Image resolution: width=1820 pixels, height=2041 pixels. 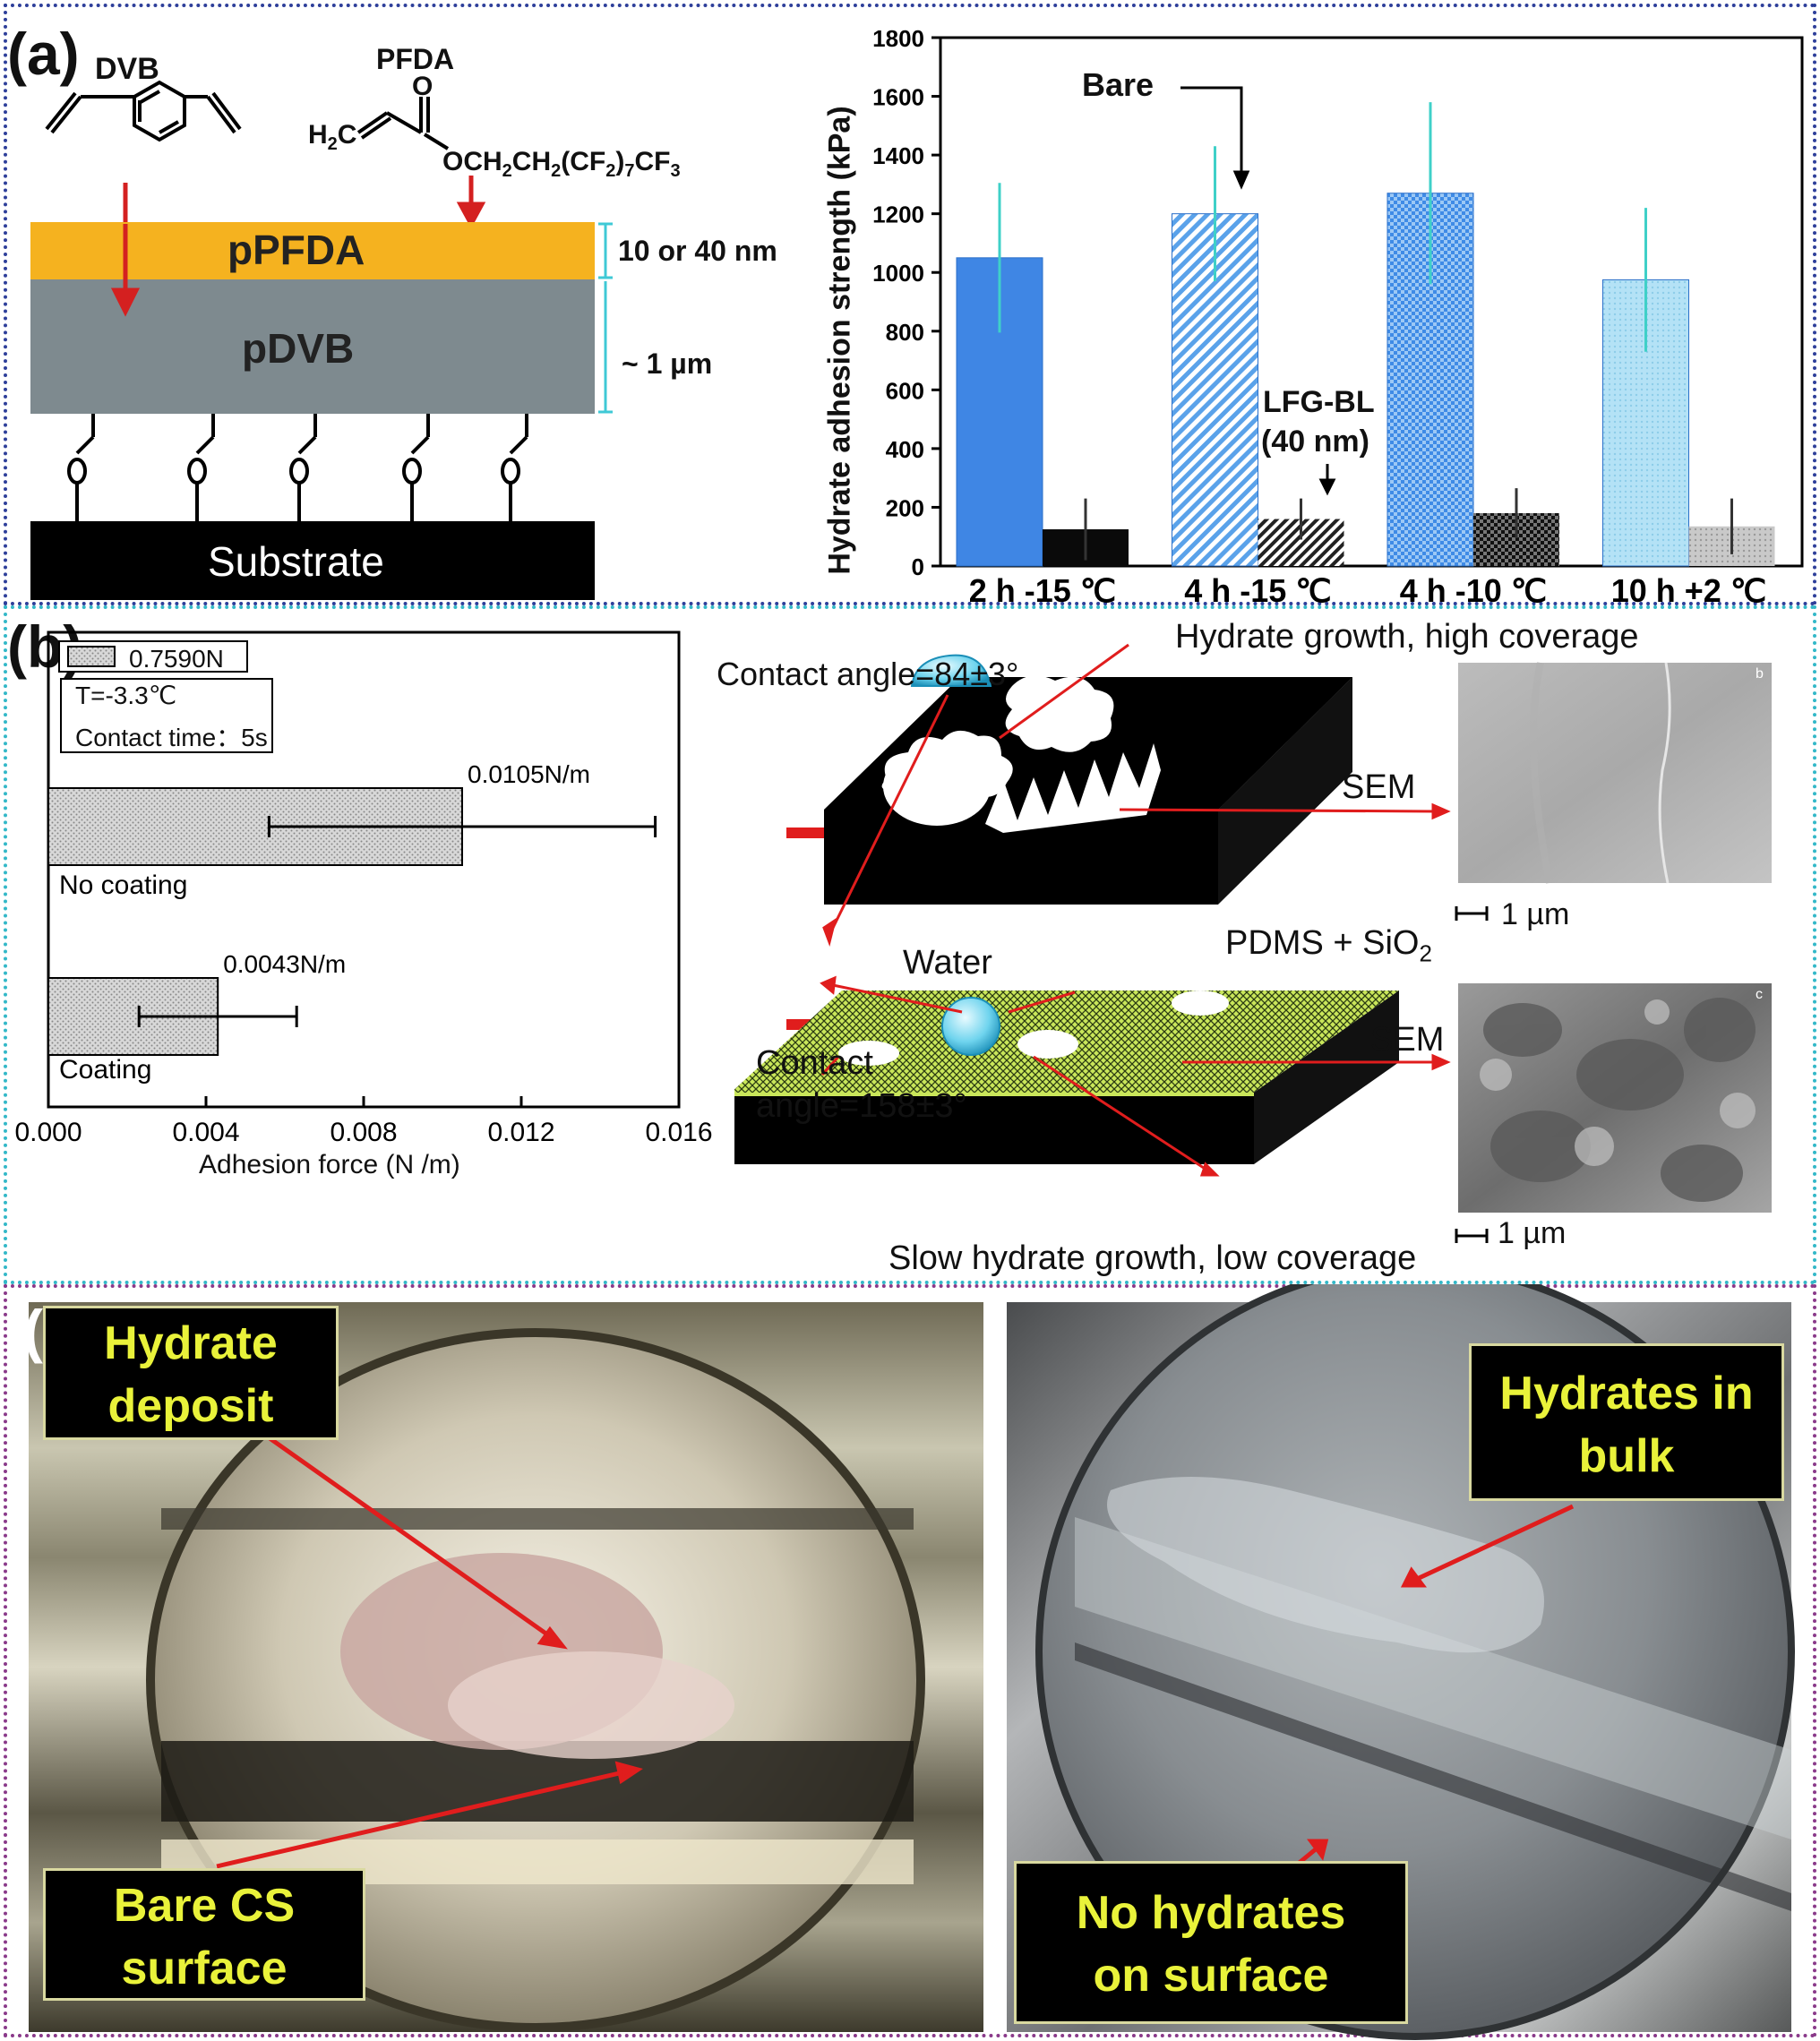 What do you see at coordinates (329, 1165) in the screenshot?
I see `chart-b-xlabel: Adhesion force (N /m)` at bounding box center [329, 1165].